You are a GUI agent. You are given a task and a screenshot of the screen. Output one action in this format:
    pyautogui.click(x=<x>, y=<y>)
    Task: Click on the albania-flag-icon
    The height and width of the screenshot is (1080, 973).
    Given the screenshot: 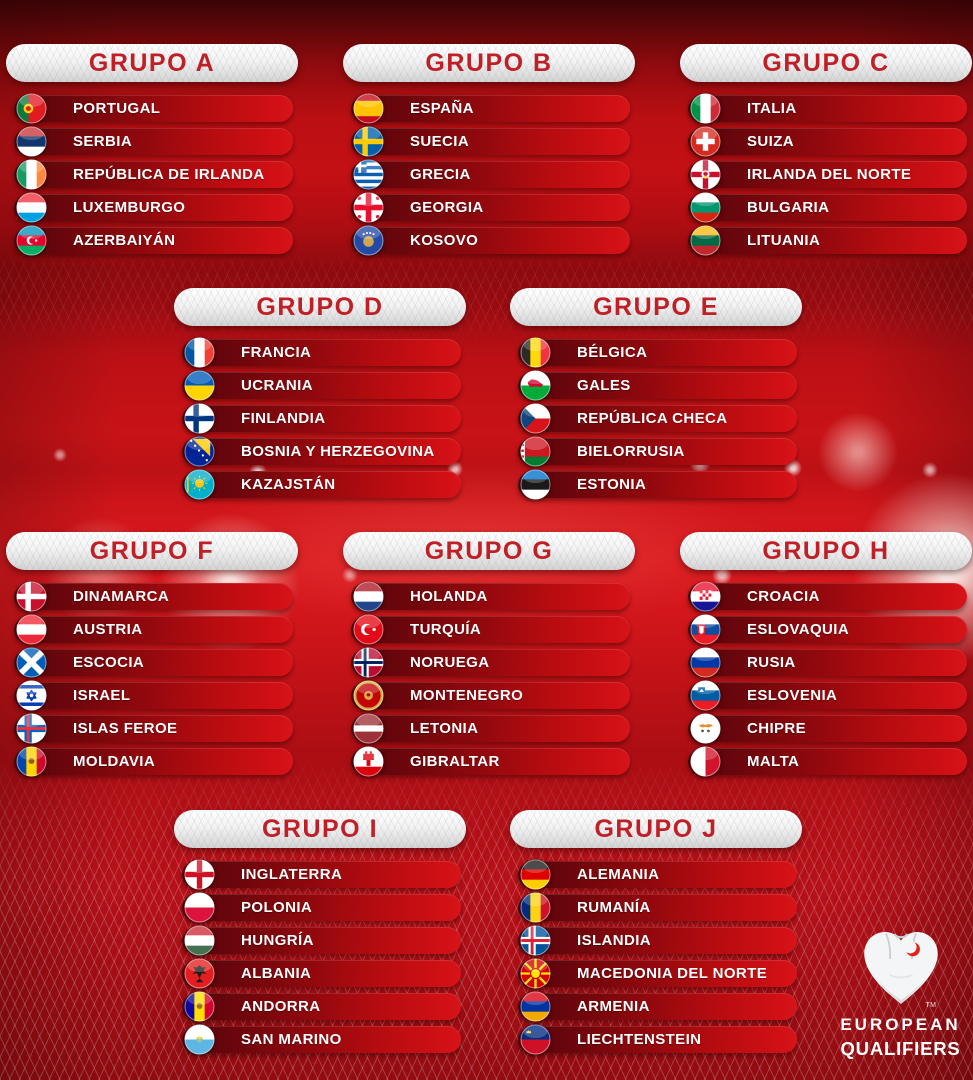 What is the action you would take?
    pyautogui.click(x=199, y=973)
    